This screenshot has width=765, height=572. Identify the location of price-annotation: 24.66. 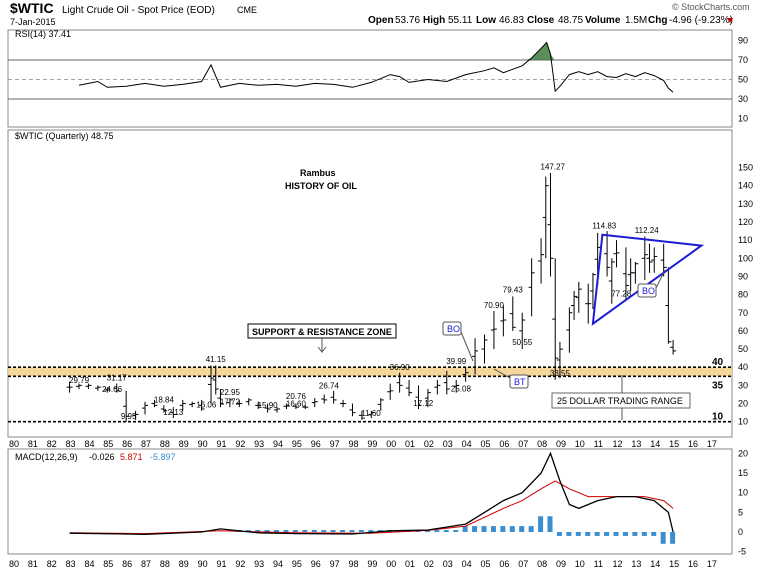
(112, 389).